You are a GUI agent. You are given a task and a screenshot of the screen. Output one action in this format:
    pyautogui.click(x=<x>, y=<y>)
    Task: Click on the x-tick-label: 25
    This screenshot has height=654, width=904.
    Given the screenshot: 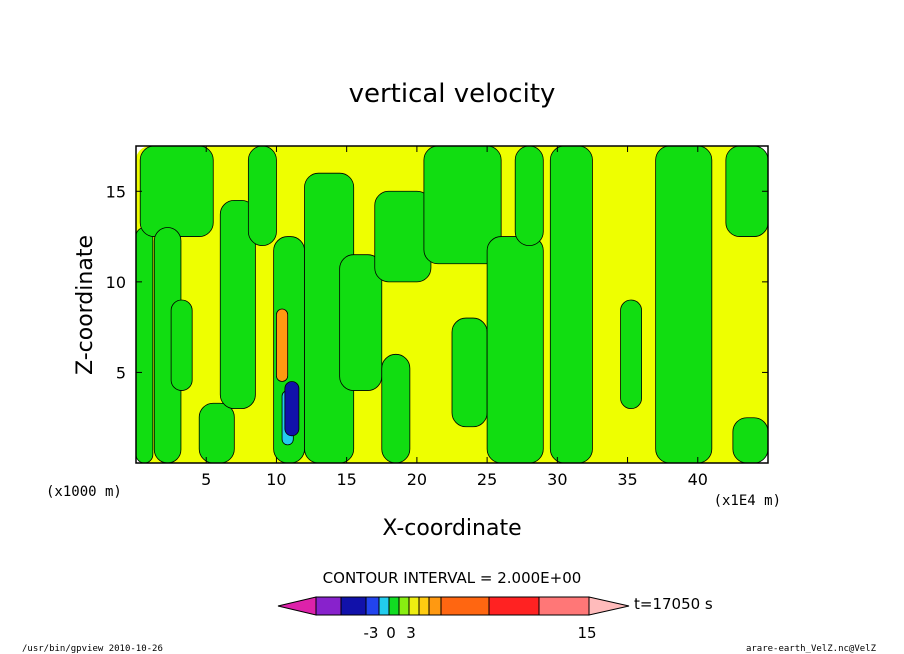 What is the action you would take?
    pyautogui.click(x=487, y=479)
    